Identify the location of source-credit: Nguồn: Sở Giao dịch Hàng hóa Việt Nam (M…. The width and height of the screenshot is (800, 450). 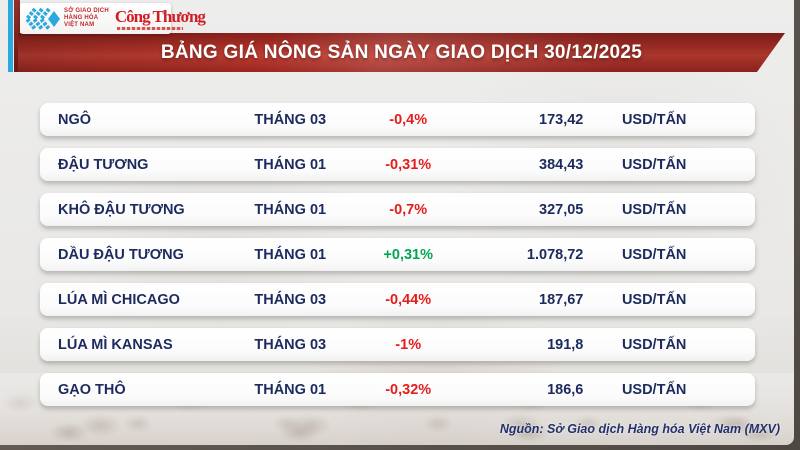
(639, 429).